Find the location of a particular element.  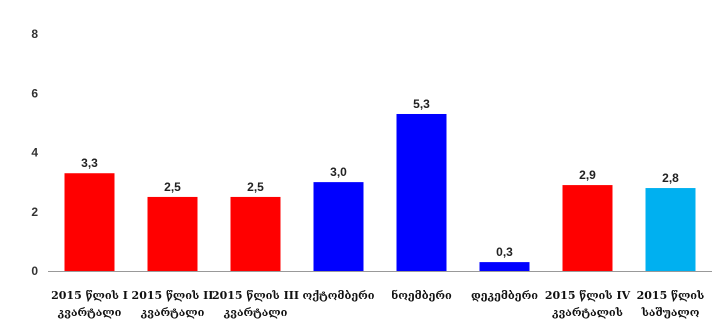

y-tick-label: 0 is located at coordinates (34, 271).